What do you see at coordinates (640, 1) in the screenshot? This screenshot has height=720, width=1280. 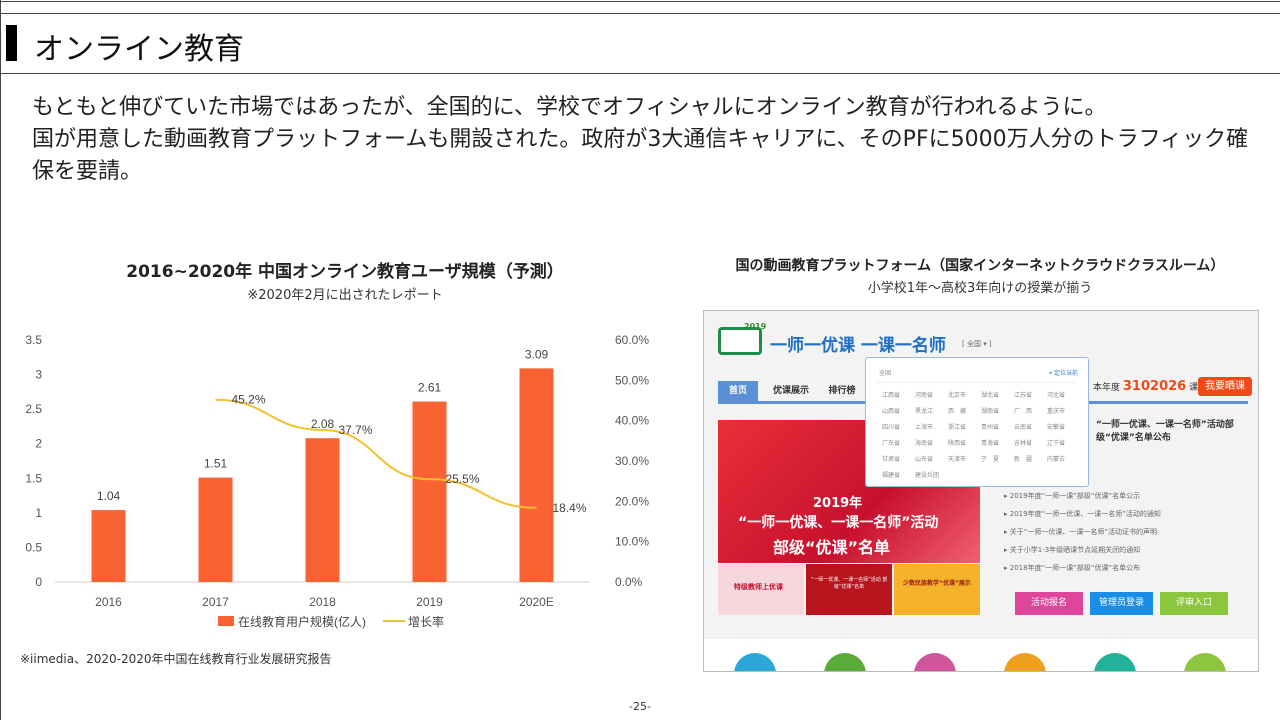 I see `top-rule` at bounding box center [640, 1].